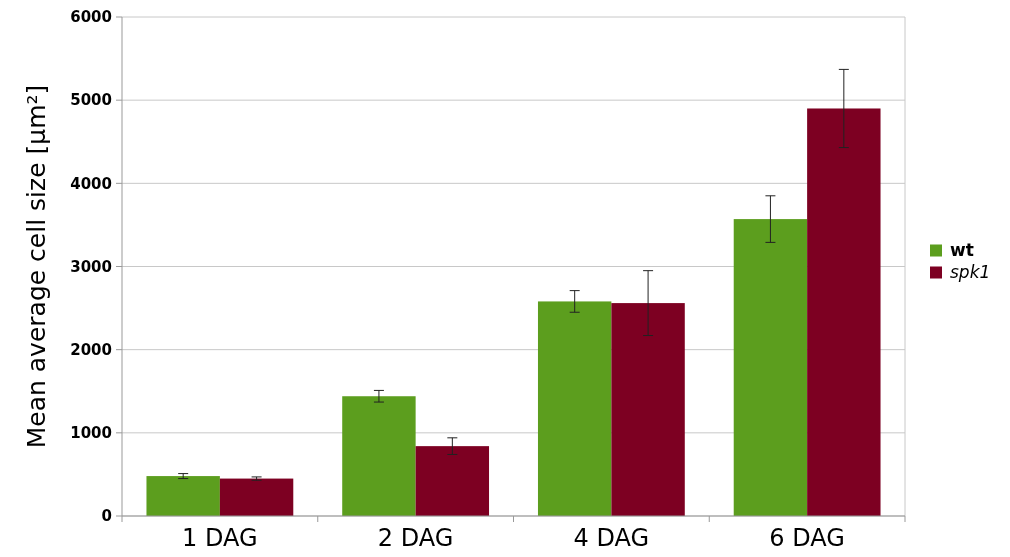  I want to click on x-tick-label: 6 DAG, so click(807, 538).